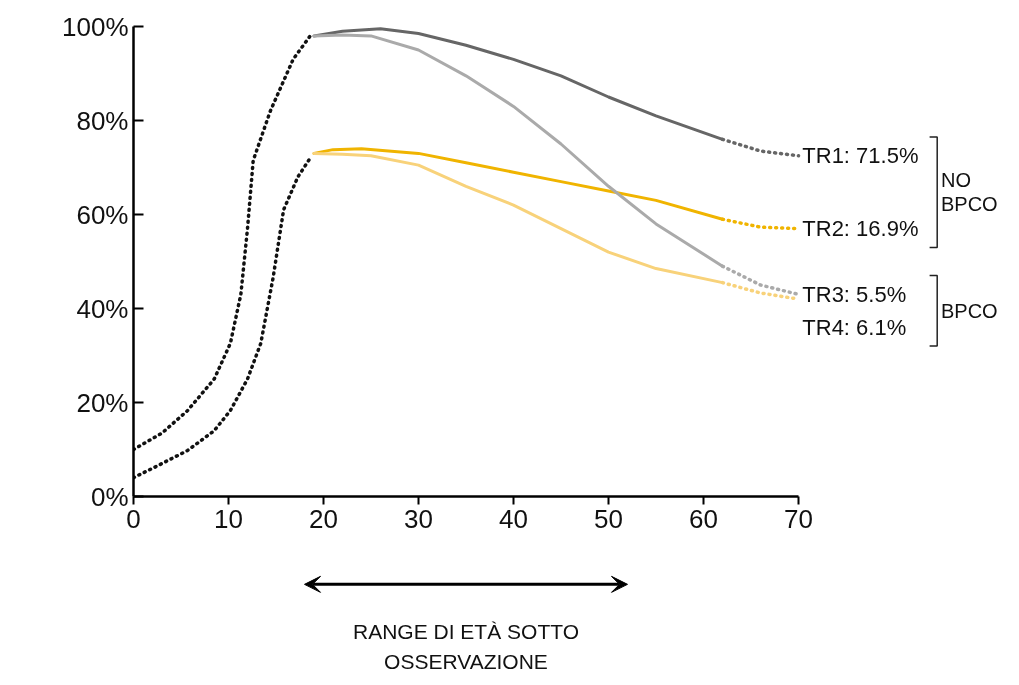 This screenshot has height=685, width=1019. Describe the element at coordinates (323, 518) in the screenshot. I see `x-tick-label: 20` at that location.